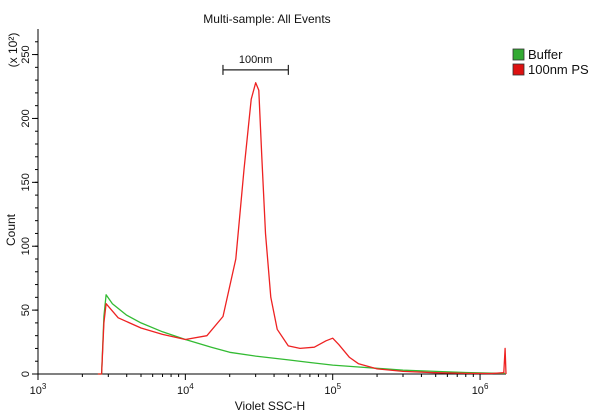 The height and width of the screenshot is (414, 609). What do you see at coordinates (332, 389) in the screenshot?
I see `x-tick-label: 10⁵` at bounding box center [332, 389].